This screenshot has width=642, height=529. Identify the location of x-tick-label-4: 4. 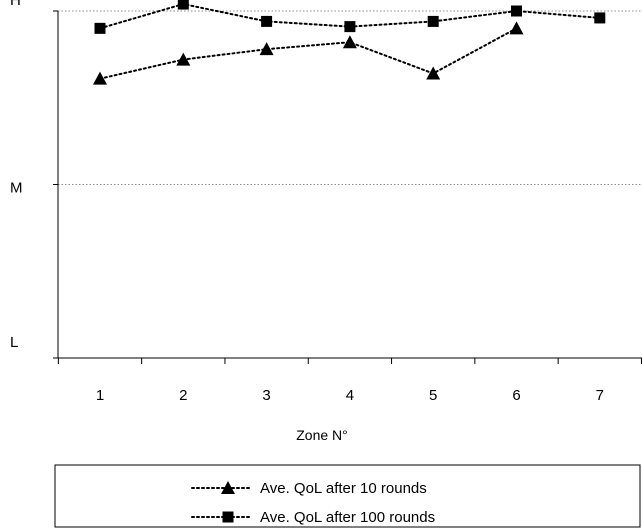
(350, 395).